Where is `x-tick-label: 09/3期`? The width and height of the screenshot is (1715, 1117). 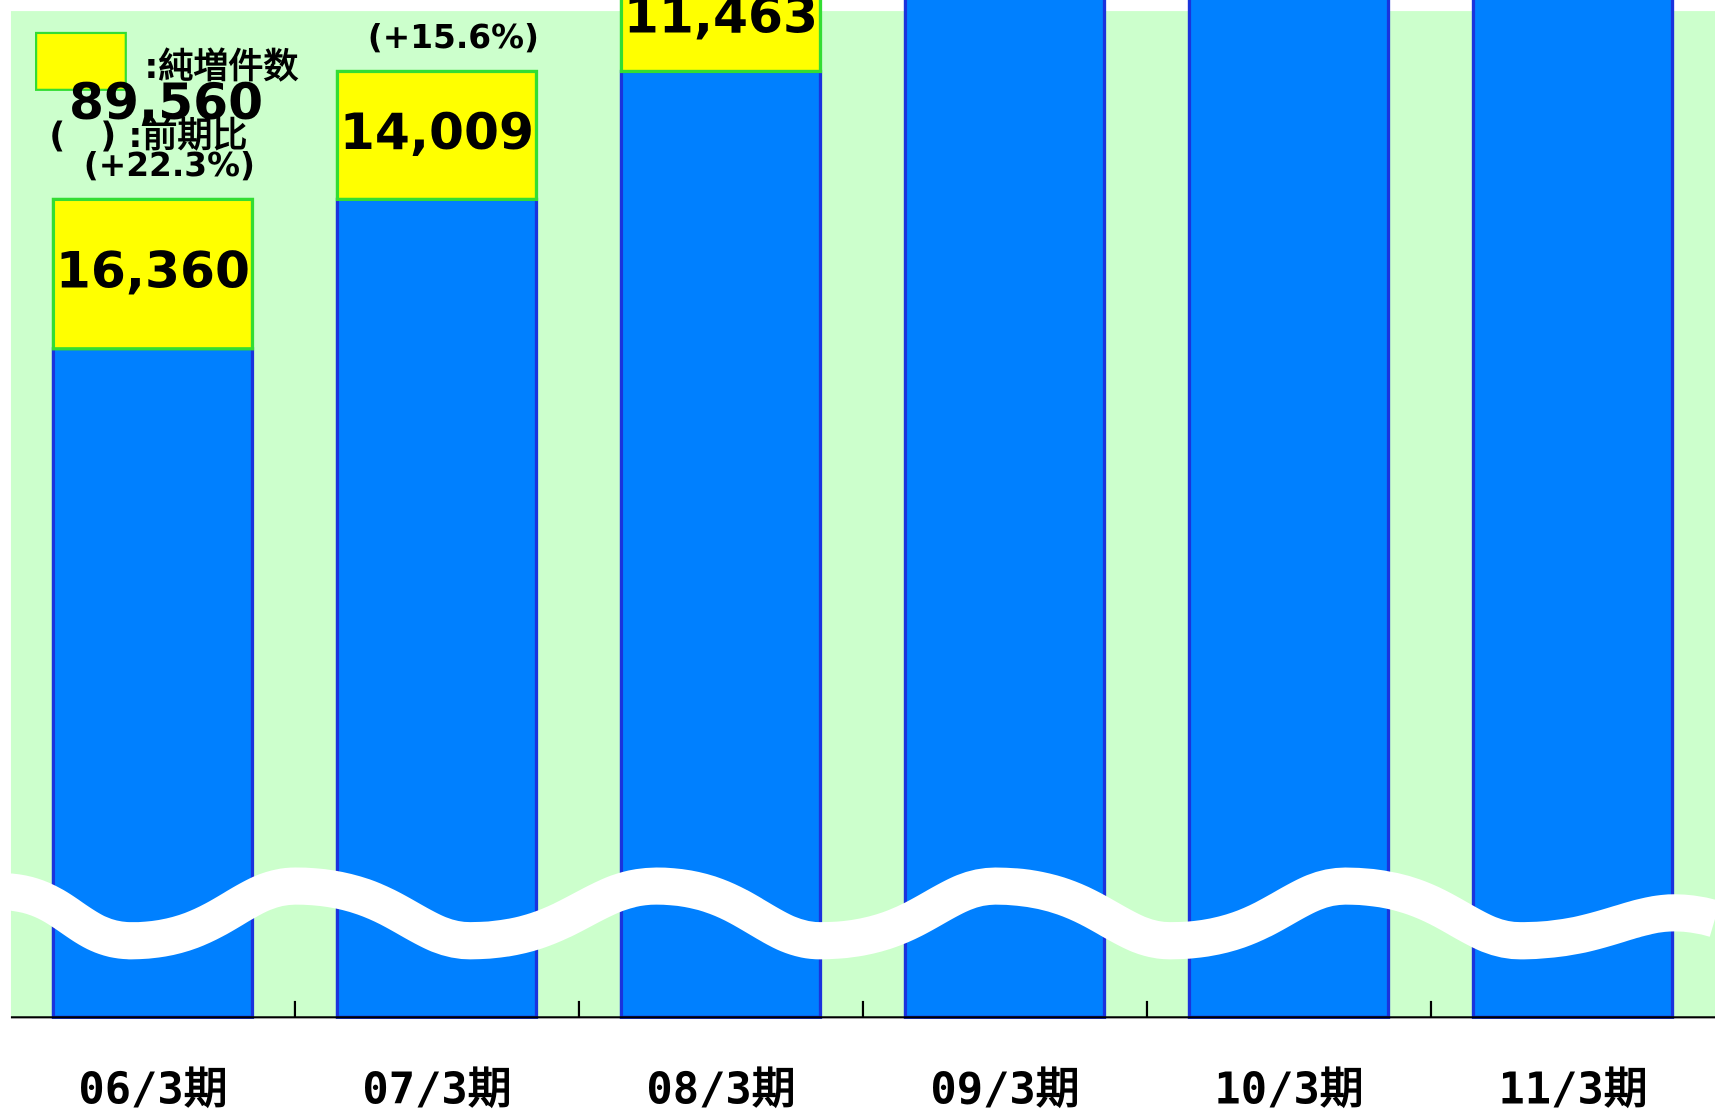 x-tick-label: 09/3期 is located at coordinates (1004, 1089).